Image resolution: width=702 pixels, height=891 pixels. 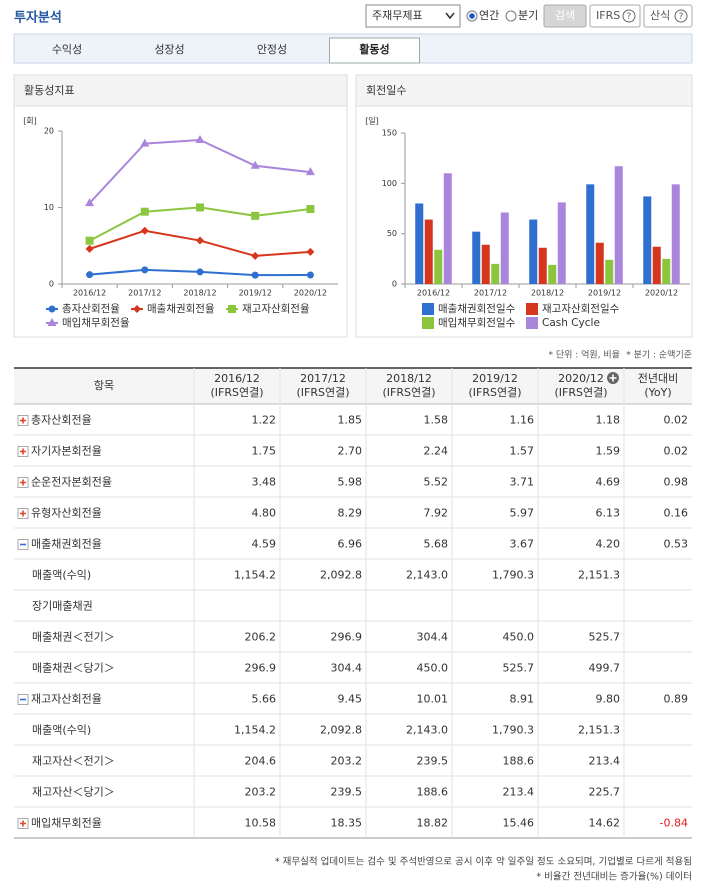 What do you see at coordinates (660, 15) in the screenshot?
I see `button-label: 산식` at bounding box center [660, 15].